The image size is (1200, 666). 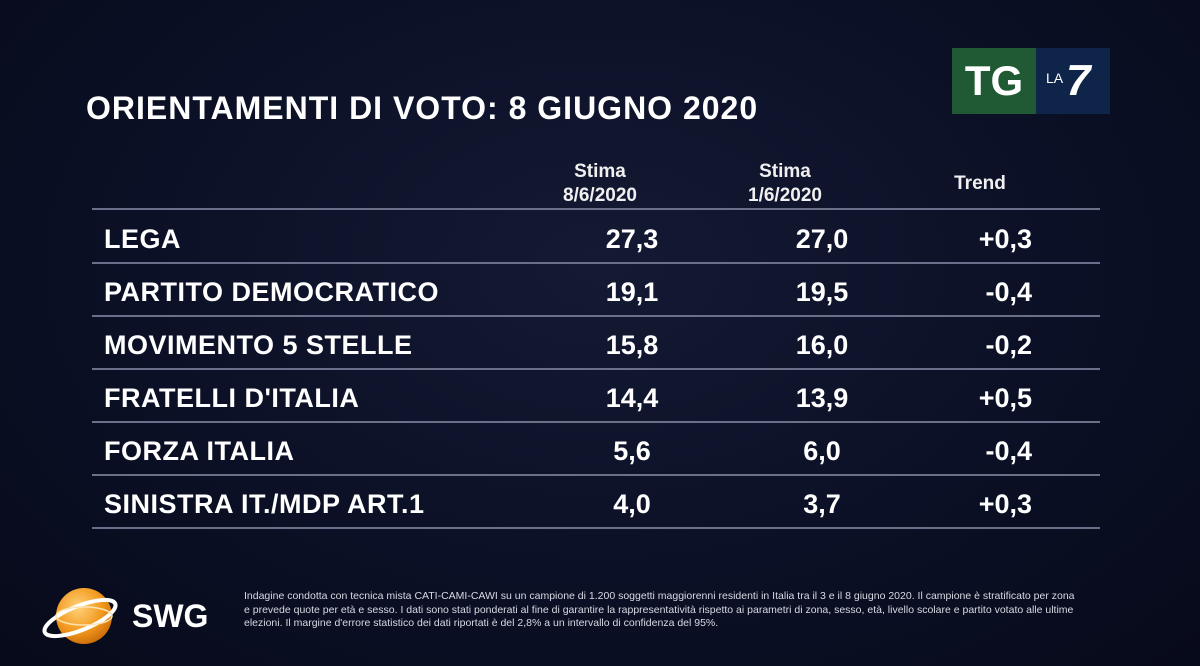 What do you see at coordinates (596, 344) in the screenshot?
I see `table-row: MOVIMENTO 5 STELLE 15,8 16,0 -0,2` at bounding box center [596, 344].